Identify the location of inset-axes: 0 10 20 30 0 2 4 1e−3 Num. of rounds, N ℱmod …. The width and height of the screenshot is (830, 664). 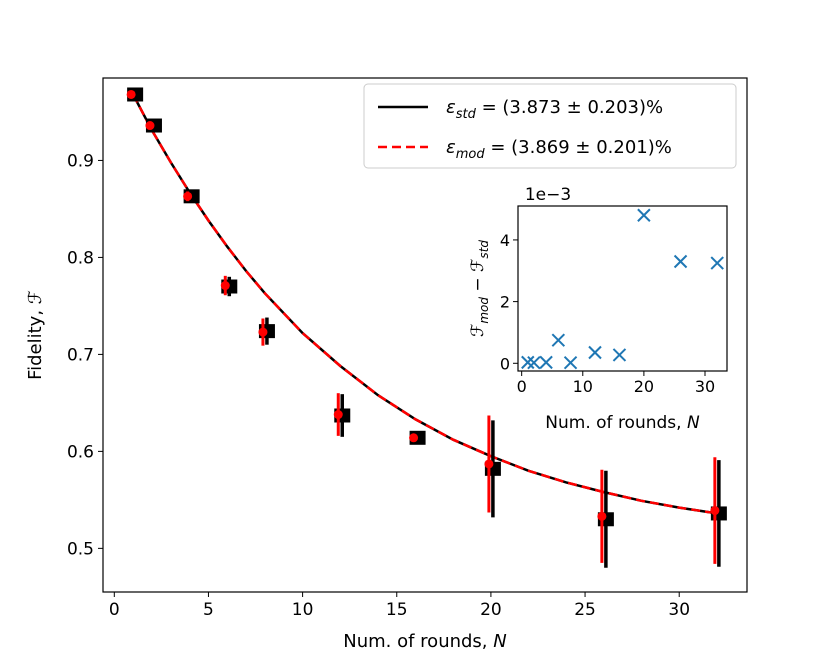
(598, 309).